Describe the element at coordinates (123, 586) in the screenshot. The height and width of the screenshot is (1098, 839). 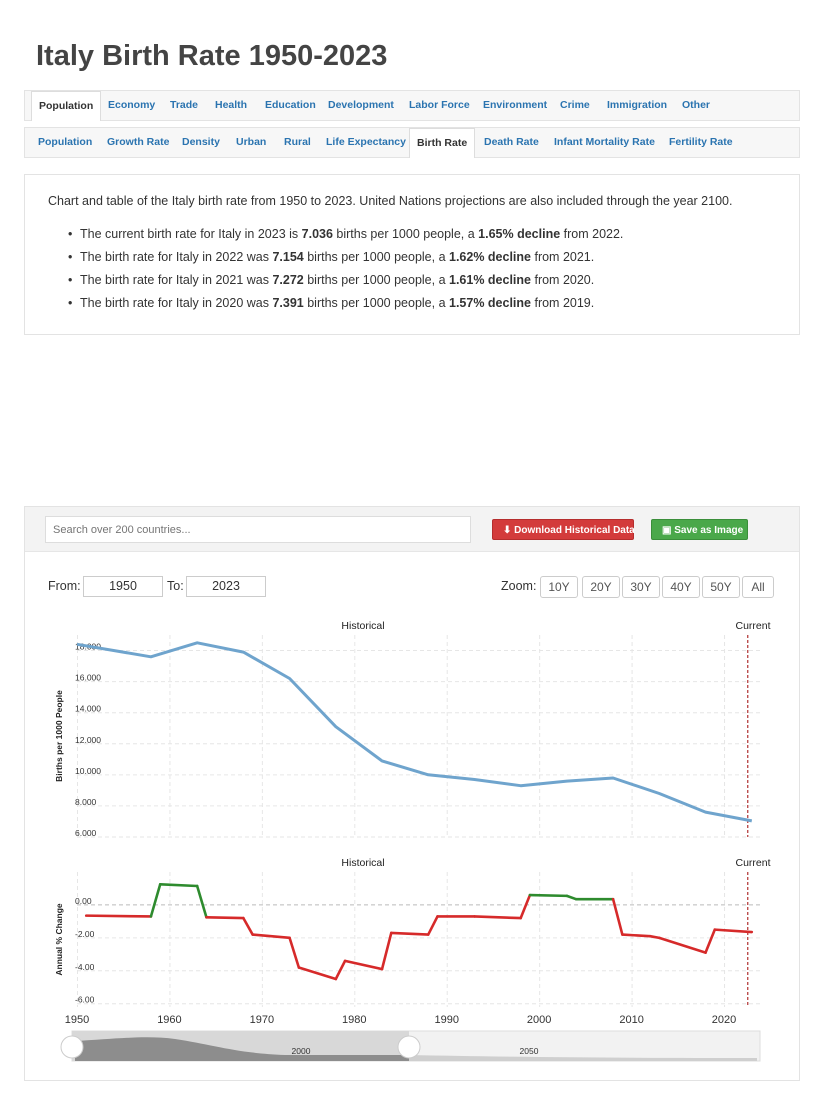
I see `from-year-input: 1950` at that location.